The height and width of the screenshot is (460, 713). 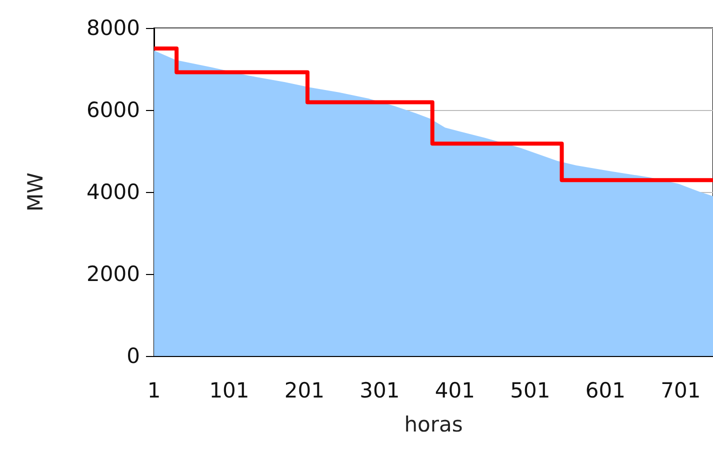 What do you see at coordinates (530, 390) in the screenshot?
I see `x-tick-label: 501` at bounding box center [530, 390].